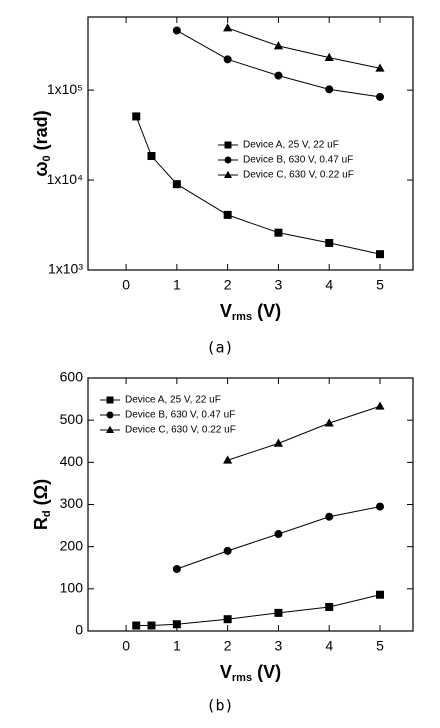 The width and height of the screenshot is (440, 728). I want to click on y-label-main: ω, so click(41, 168).